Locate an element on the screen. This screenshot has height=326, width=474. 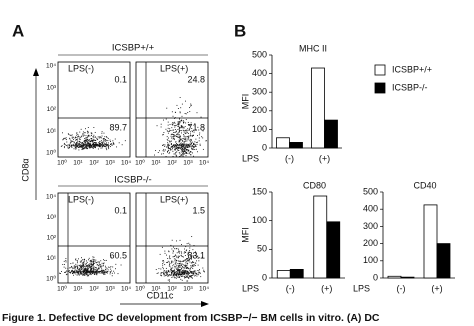
x-tick-label: 10⁰ is located at coordinates (62, 289).